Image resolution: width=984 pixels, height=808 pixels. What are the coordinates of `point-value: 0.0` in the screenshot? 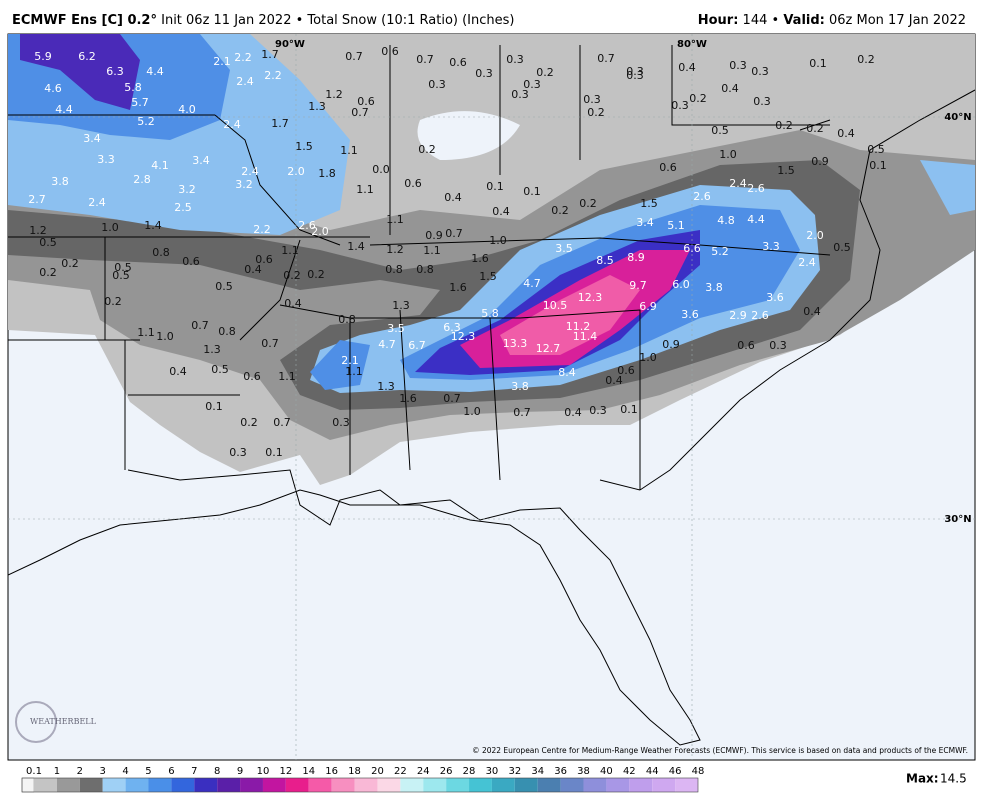 It's located at (381, 169).